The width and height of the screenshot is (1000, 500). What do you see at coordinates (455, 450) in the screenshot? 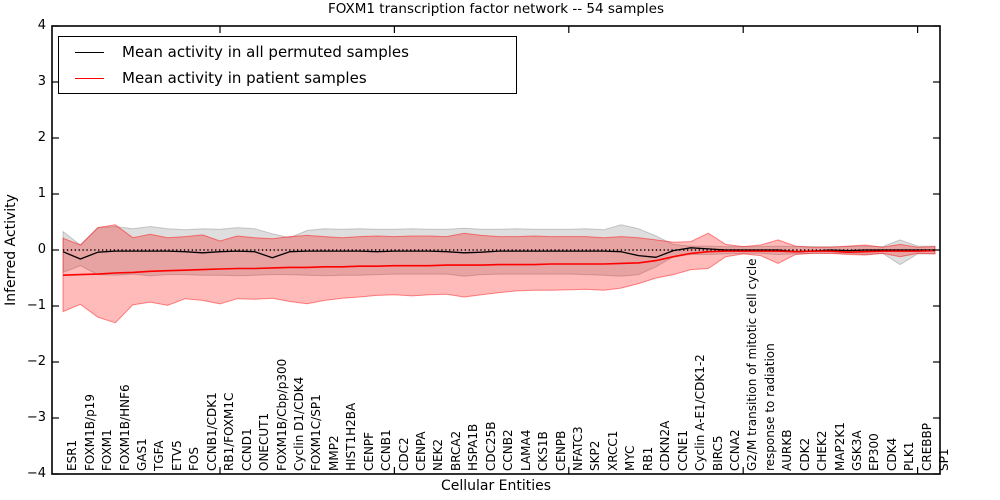
I see `x-category-label: BRCA2` at bounding box center [455, 450].